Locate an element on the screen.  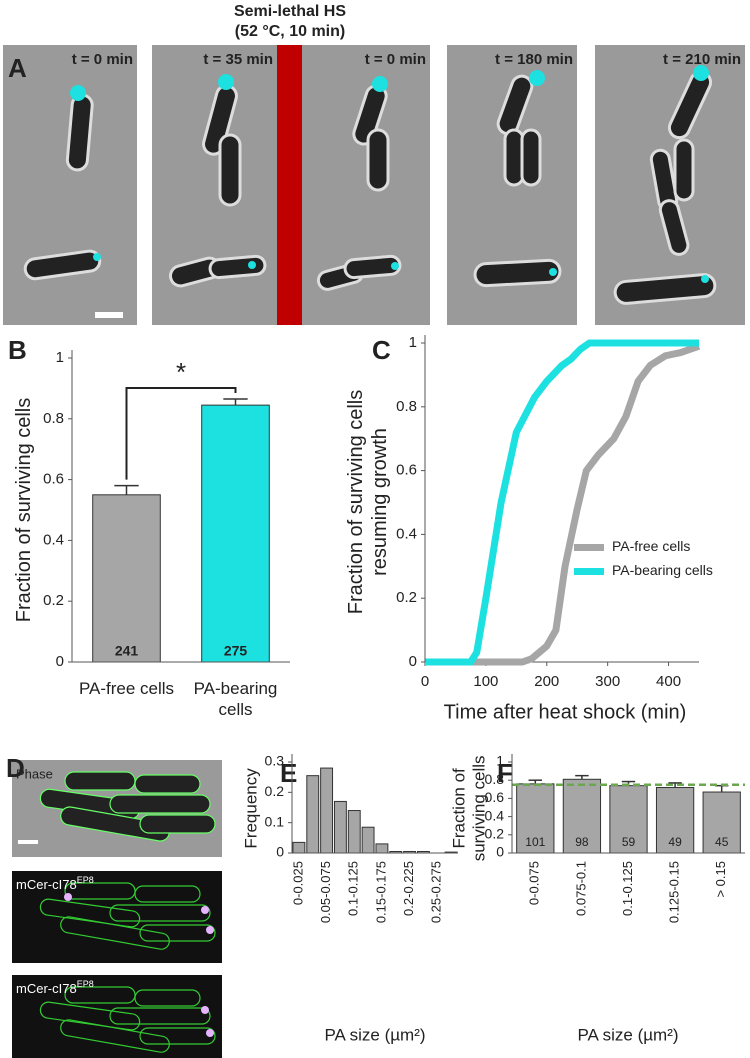
panel-letter: D is located at coordinates (15, 768).